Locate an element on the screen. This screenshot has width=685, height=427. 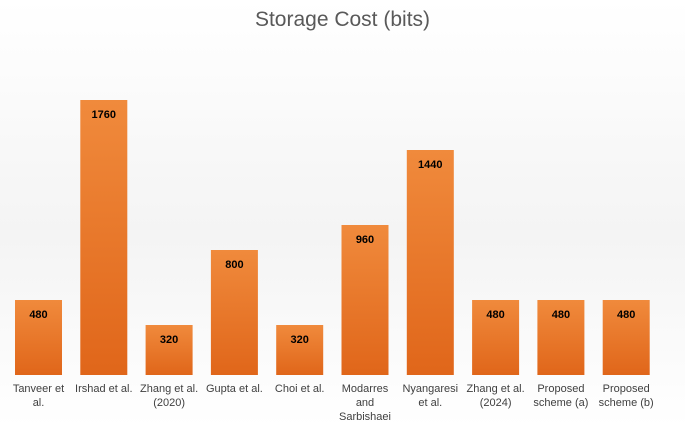
x-tick-label: Tanveer et al. is located at coordinates (38, 396).